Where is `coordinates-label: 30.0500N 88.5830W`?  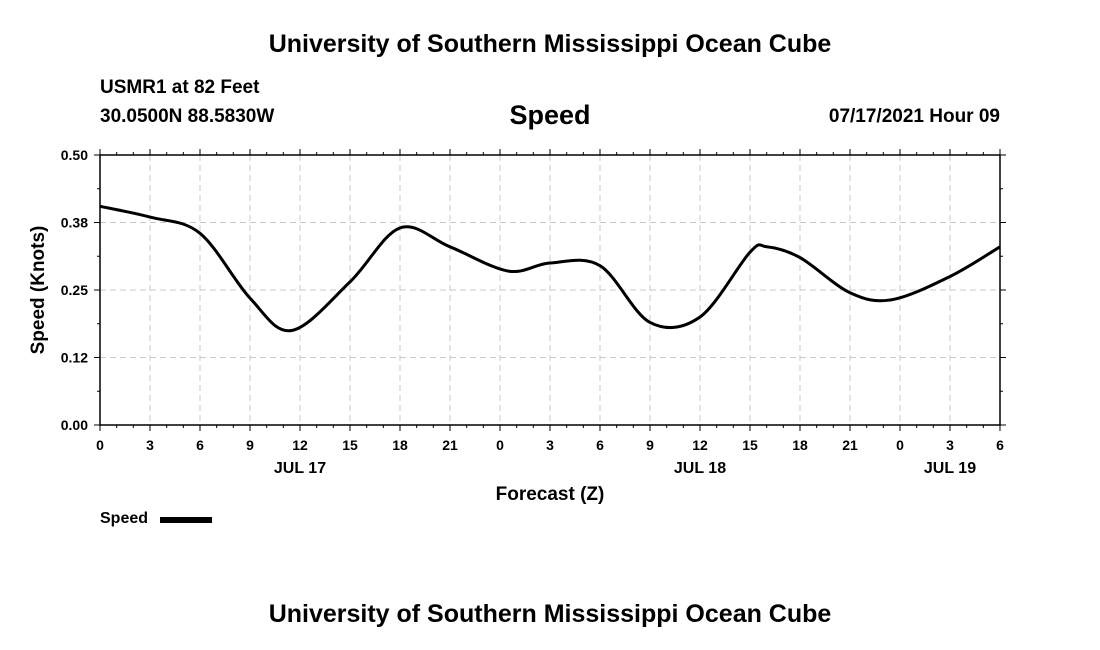
coordinates-label: 30.0500N 88.5830W is located at coordinates (187, 116).